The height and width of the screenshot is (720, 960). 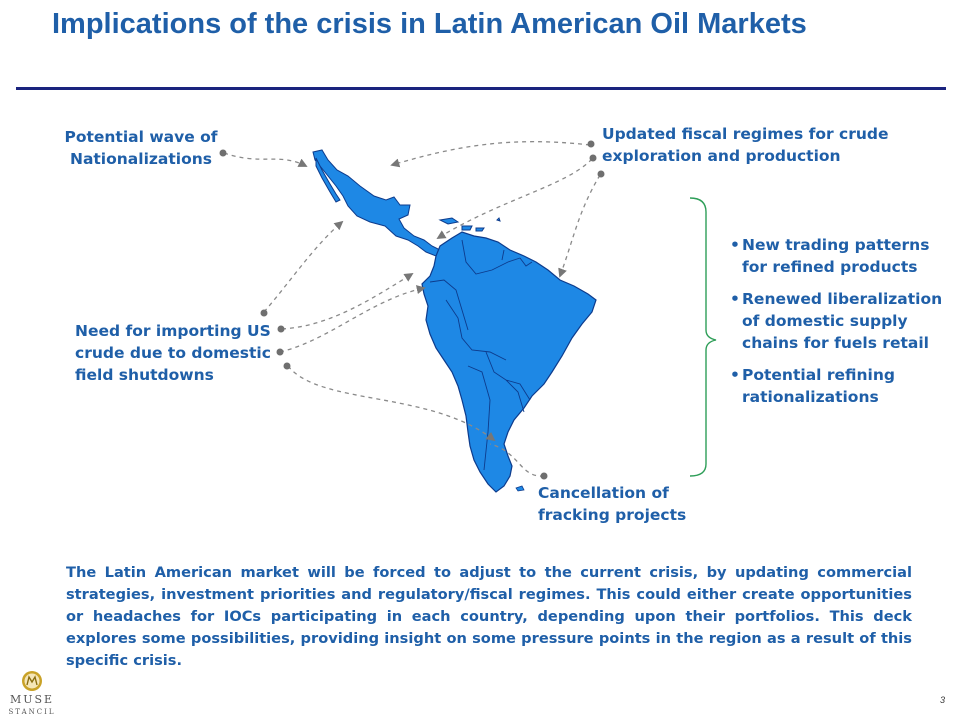 What do you see at coordinates (328, 180) in the screenshot?
I see `map-baja-california` at bounding box center [328, 180].